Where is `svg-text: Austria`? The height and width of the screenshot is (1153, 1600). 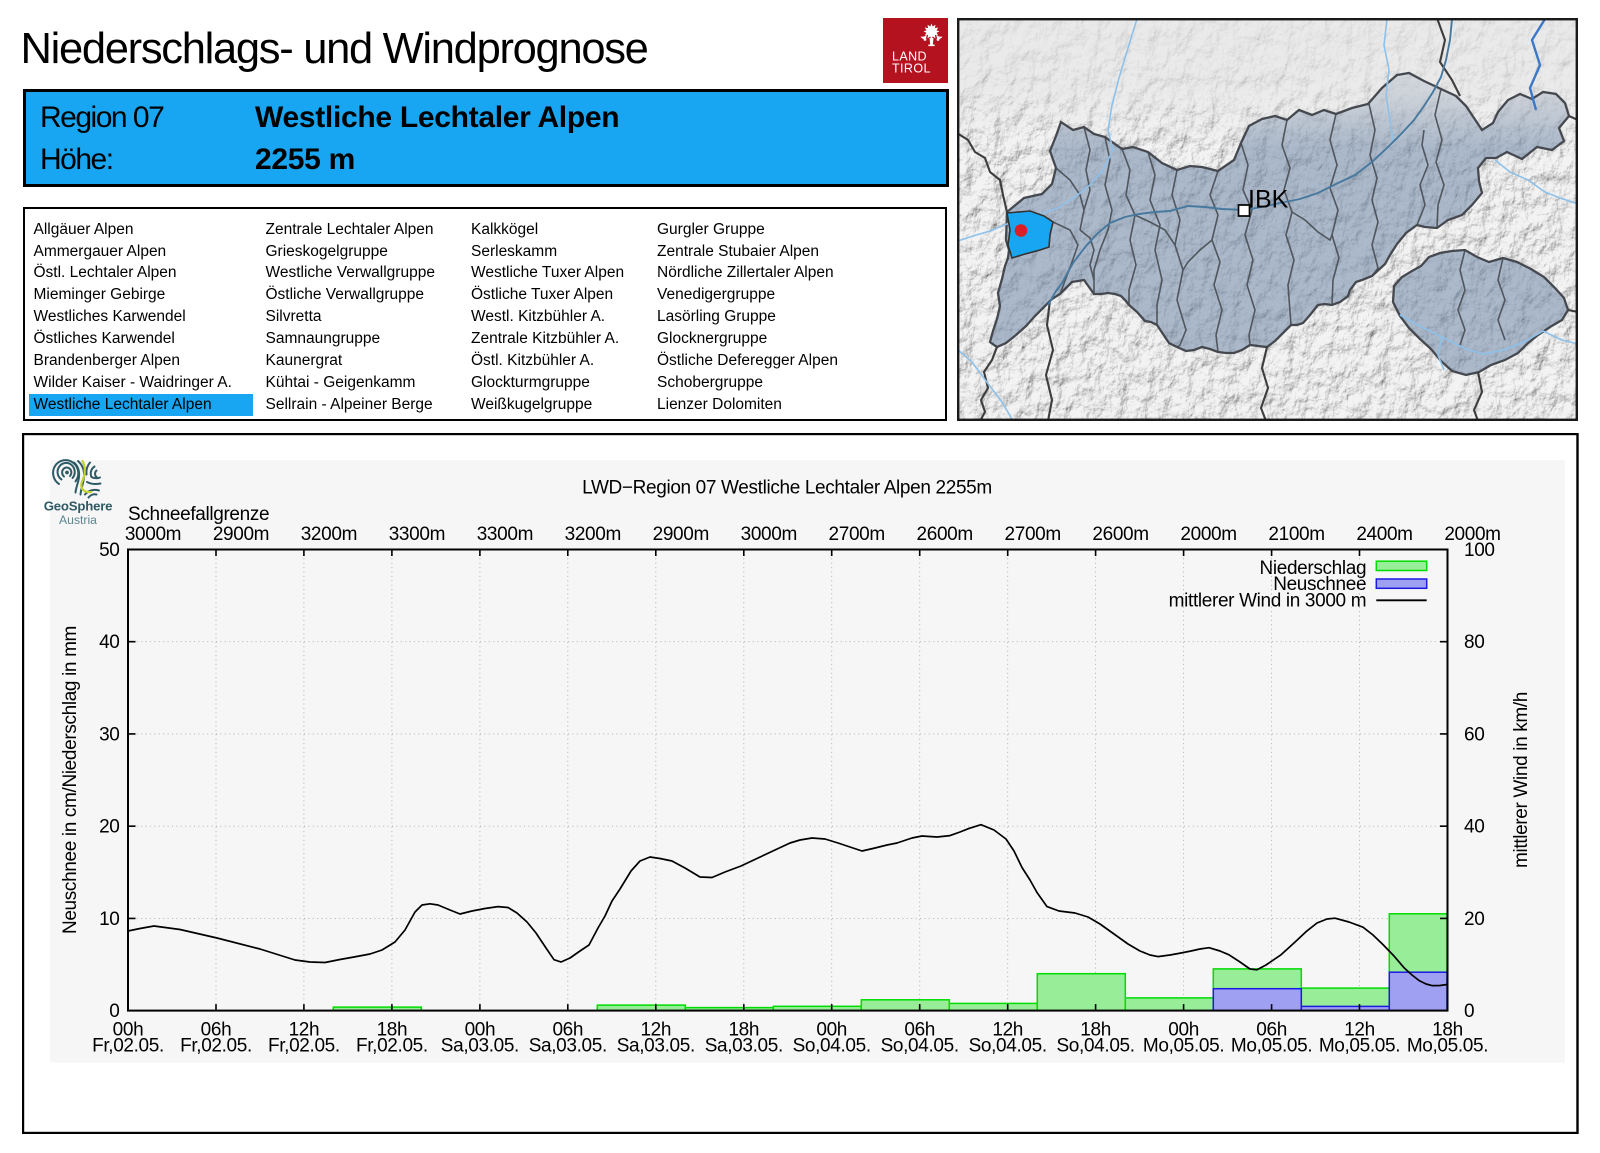
svg-text: Austria is located at coordinates (78, 520).